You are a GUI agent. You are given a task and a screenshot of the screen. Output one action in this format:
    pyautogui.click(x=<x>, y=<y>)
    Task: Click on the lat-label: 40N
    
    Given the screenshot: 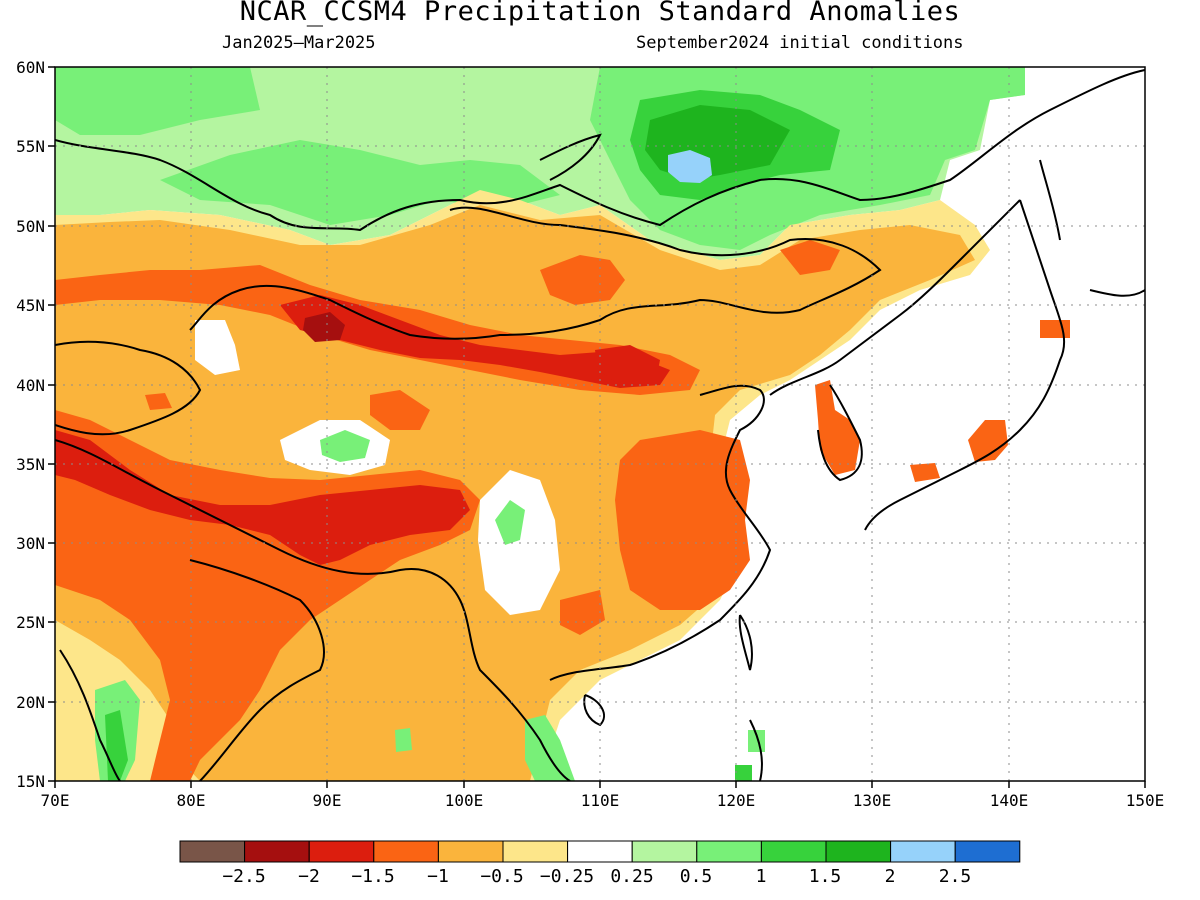 What is the action you would take?
    pyautogui.click(x=30, y=385)
    